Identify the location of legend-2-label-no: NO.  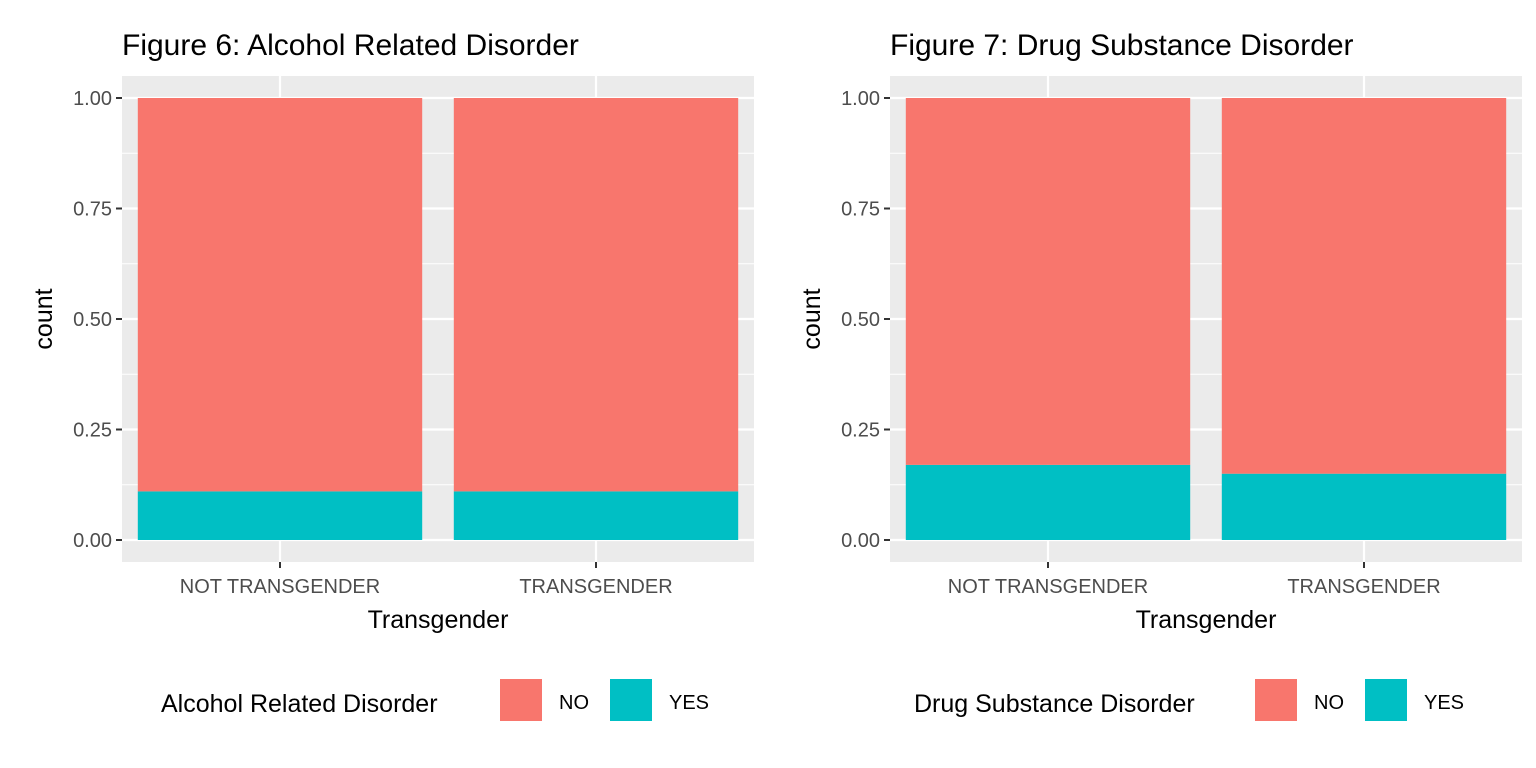
(1329, 703).